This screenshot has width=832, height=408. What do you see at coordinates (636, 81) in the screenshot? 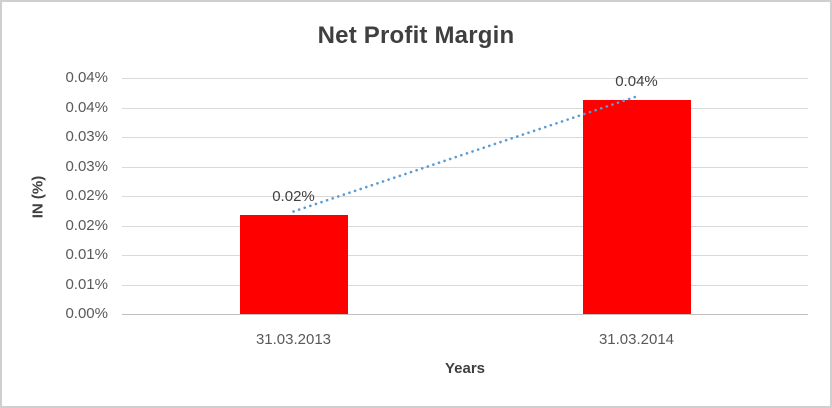
I see `bar-data-label: 0.04%` at bounding box center [636, 81].